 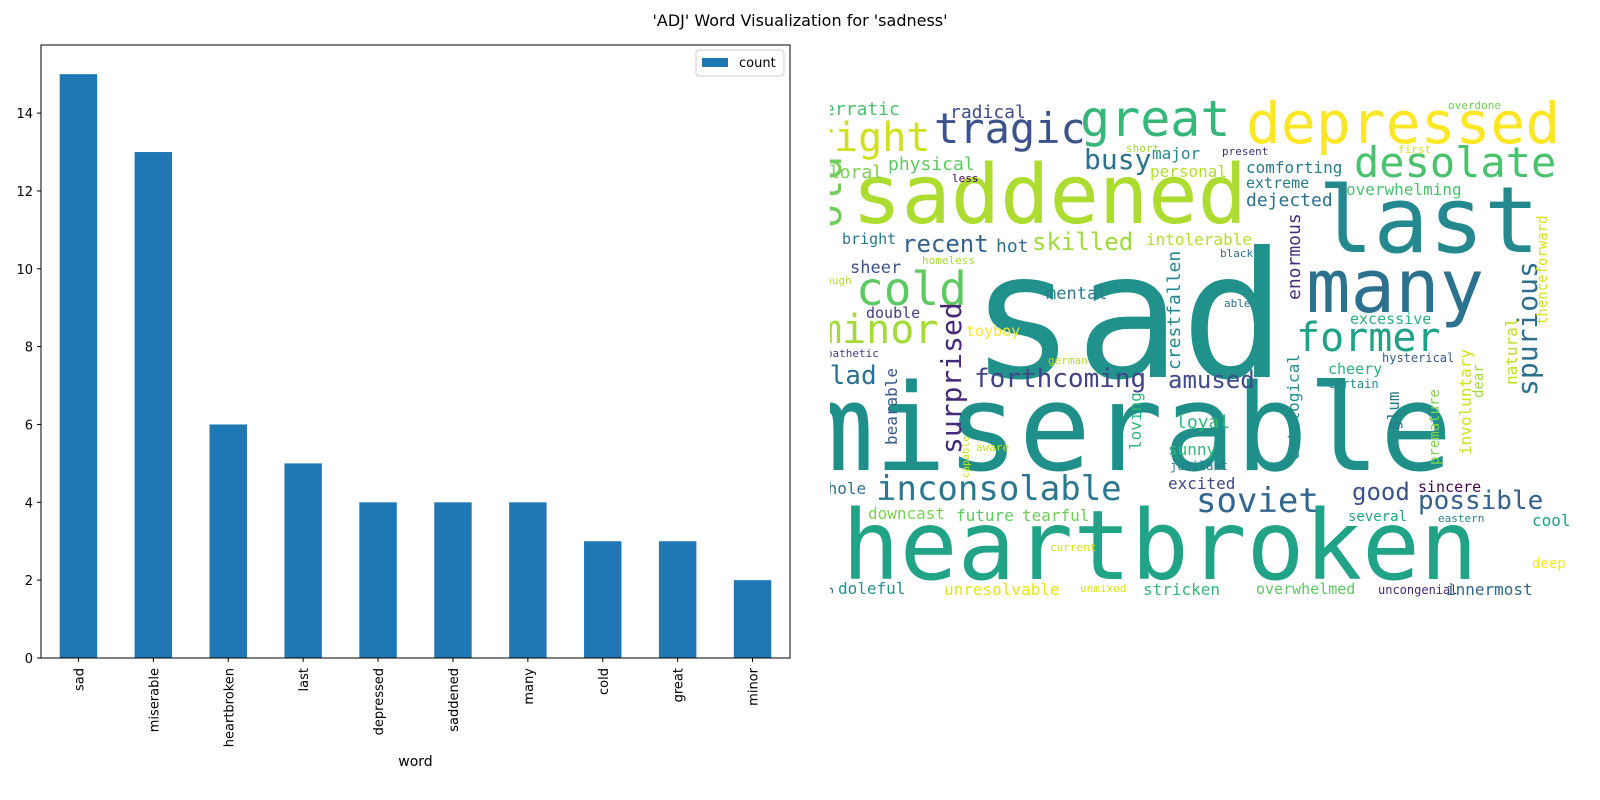 I want to click on x-tick-label: great, so click(x=679, y=685).